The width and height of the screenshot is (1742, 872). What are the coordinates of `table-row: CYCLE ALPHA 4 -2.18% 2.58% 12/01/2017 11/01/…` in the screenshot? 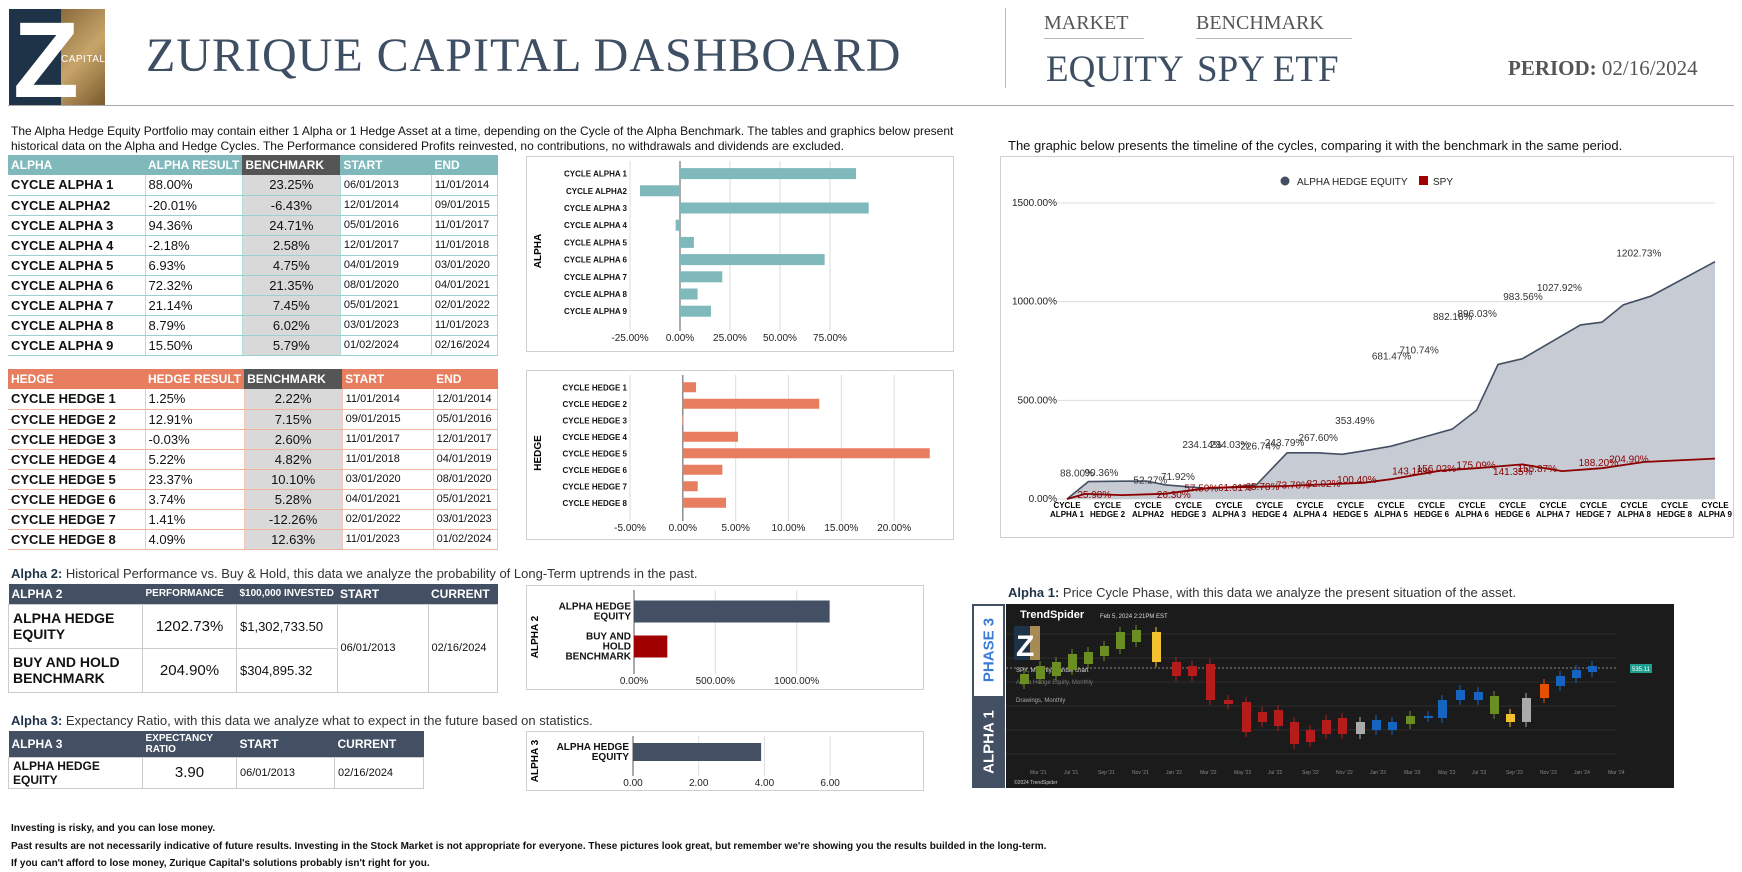 It's located at (253, 245).